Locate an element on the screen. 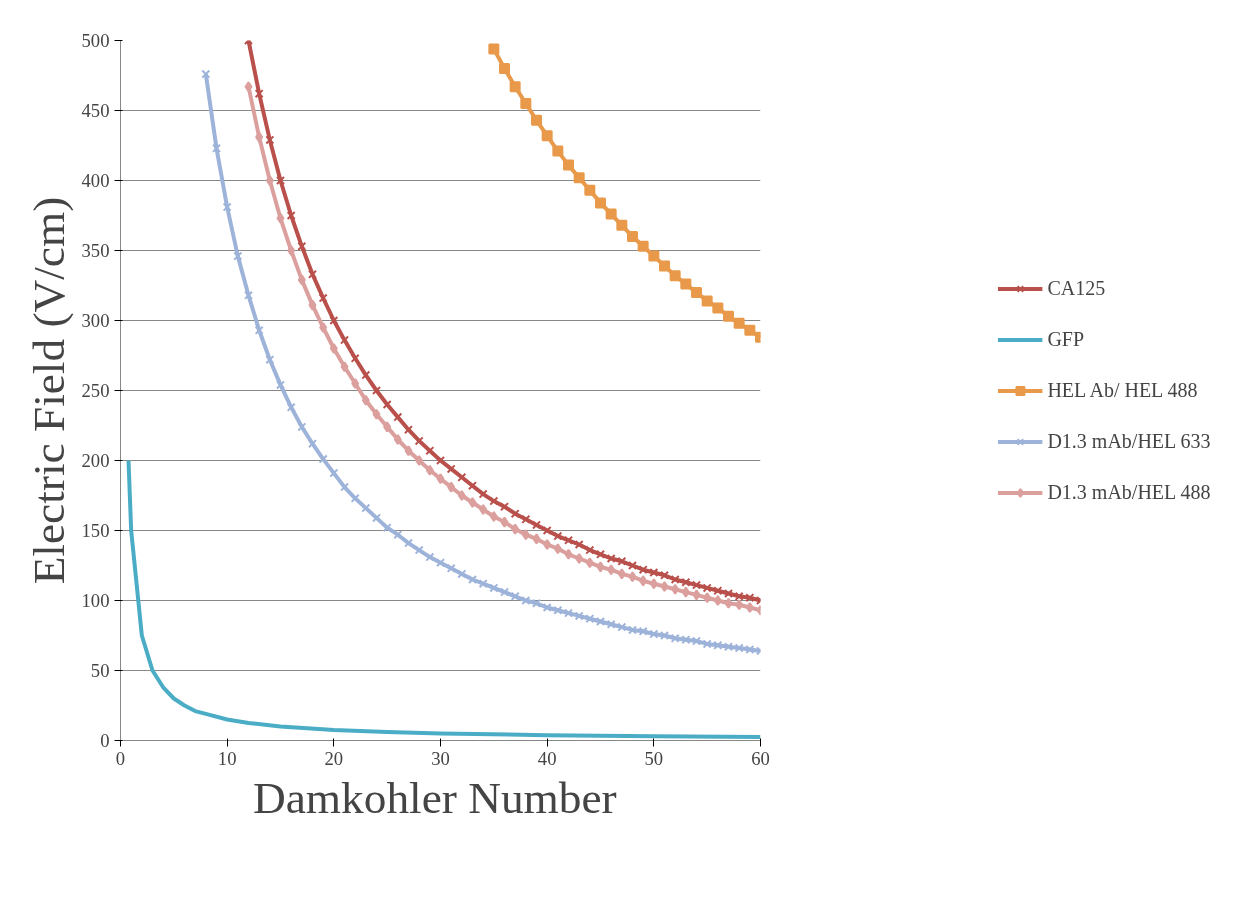 The width and height of the screenshot is (1247, 909). y-tick-label: 150 is located at coordinates (95, 530).